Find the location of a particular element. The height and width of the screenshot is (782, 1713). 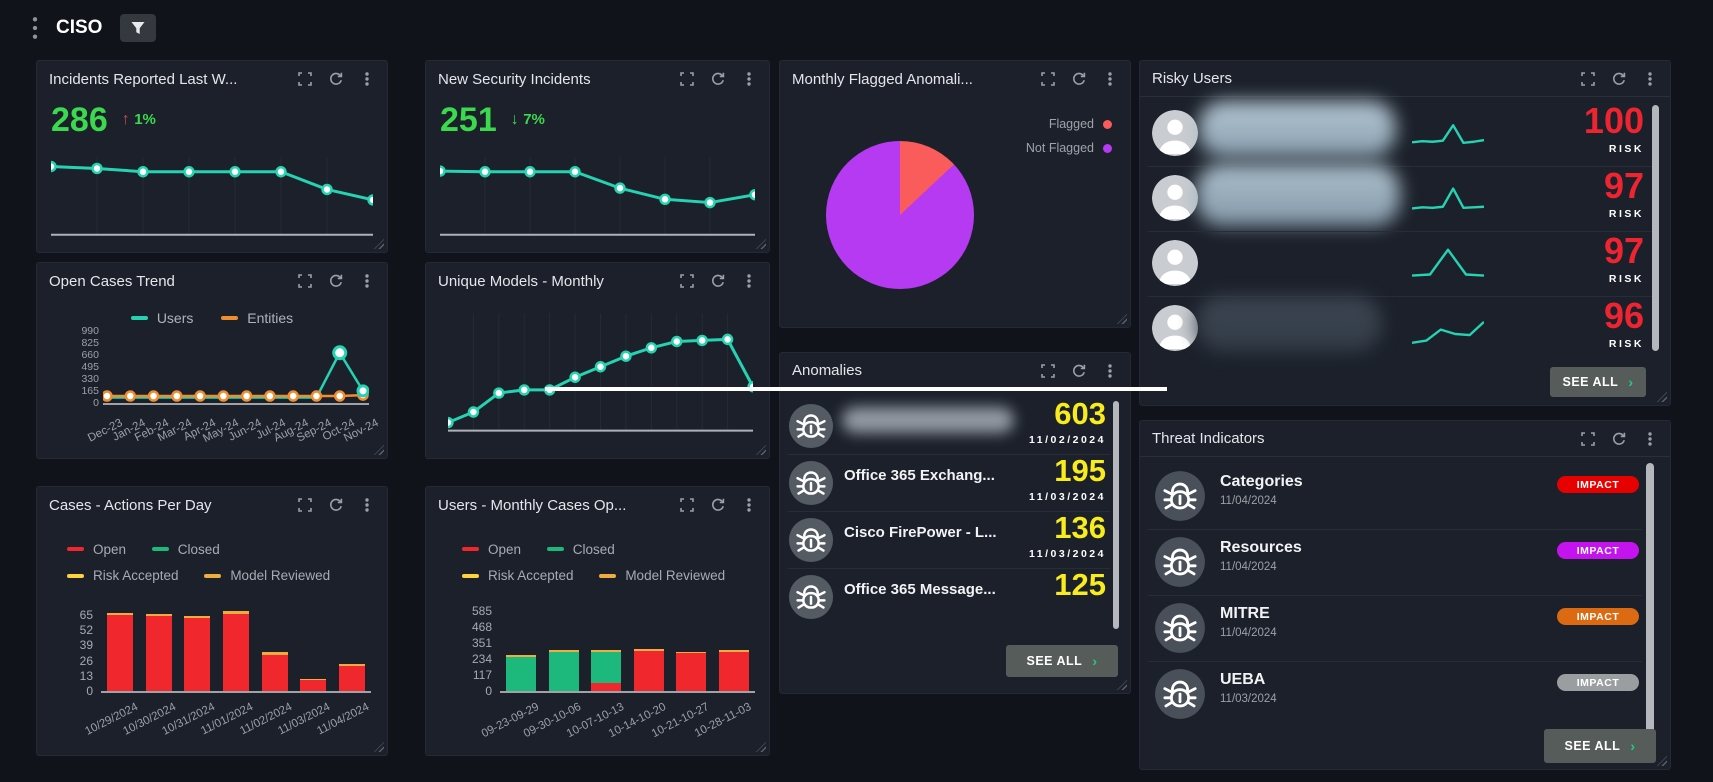

bar-segment-model-reviewed is located at coordinates (274, 653).